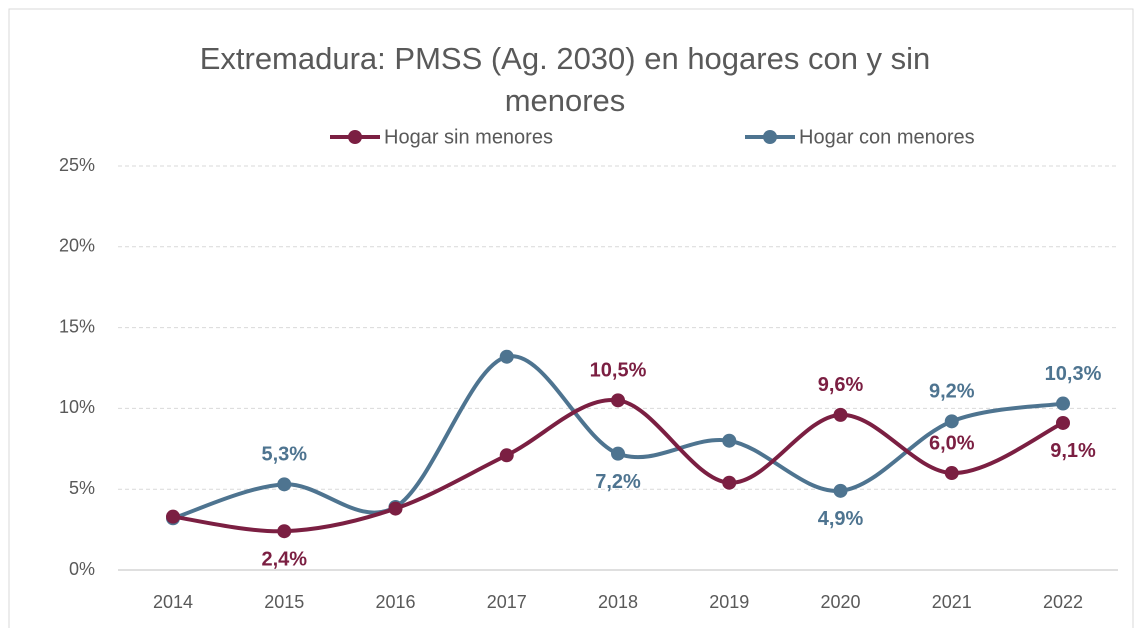 This screenshot has height=628, width=1142. I want to click on data-label: 6,0%, so click(952, 443).